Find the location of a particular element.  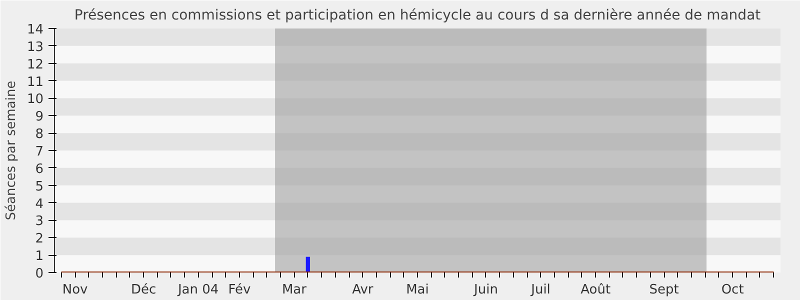

x-tick-label: Fév is located at coordinates (239, 290).